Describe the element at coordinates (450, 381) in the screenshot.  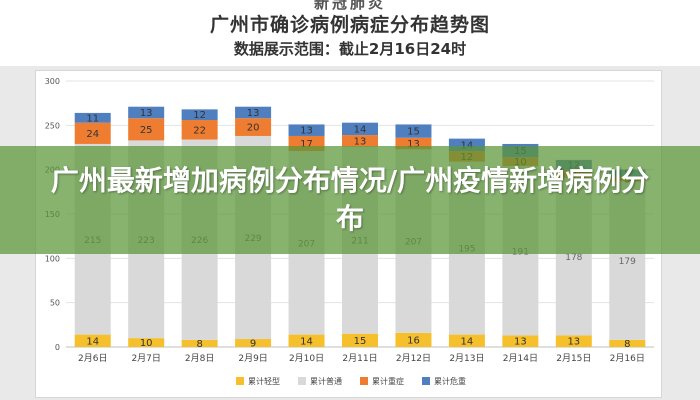
I see `legend-label: 累计危重` at that location.